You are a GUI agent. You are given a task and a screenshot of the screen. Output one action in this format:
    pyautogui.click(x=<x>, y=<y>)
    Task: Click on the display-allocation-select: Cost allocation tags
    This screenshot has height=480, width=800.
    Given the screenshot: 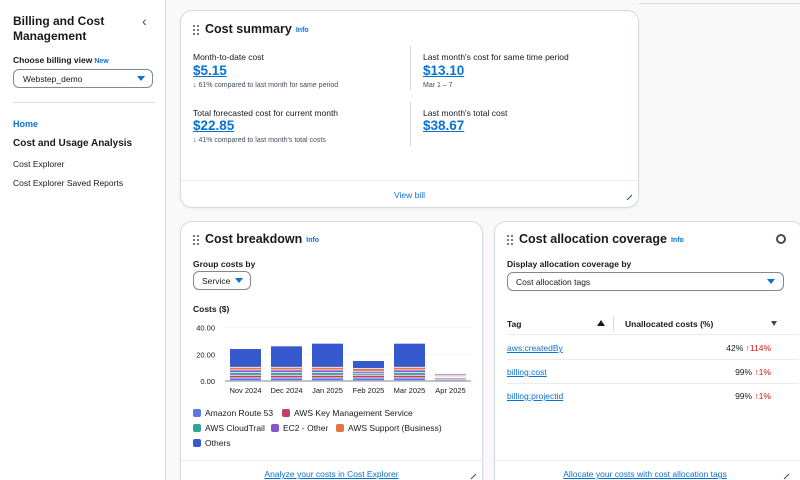 What is the action you would take?
    pyautogui.click(x=645, y=281)
    